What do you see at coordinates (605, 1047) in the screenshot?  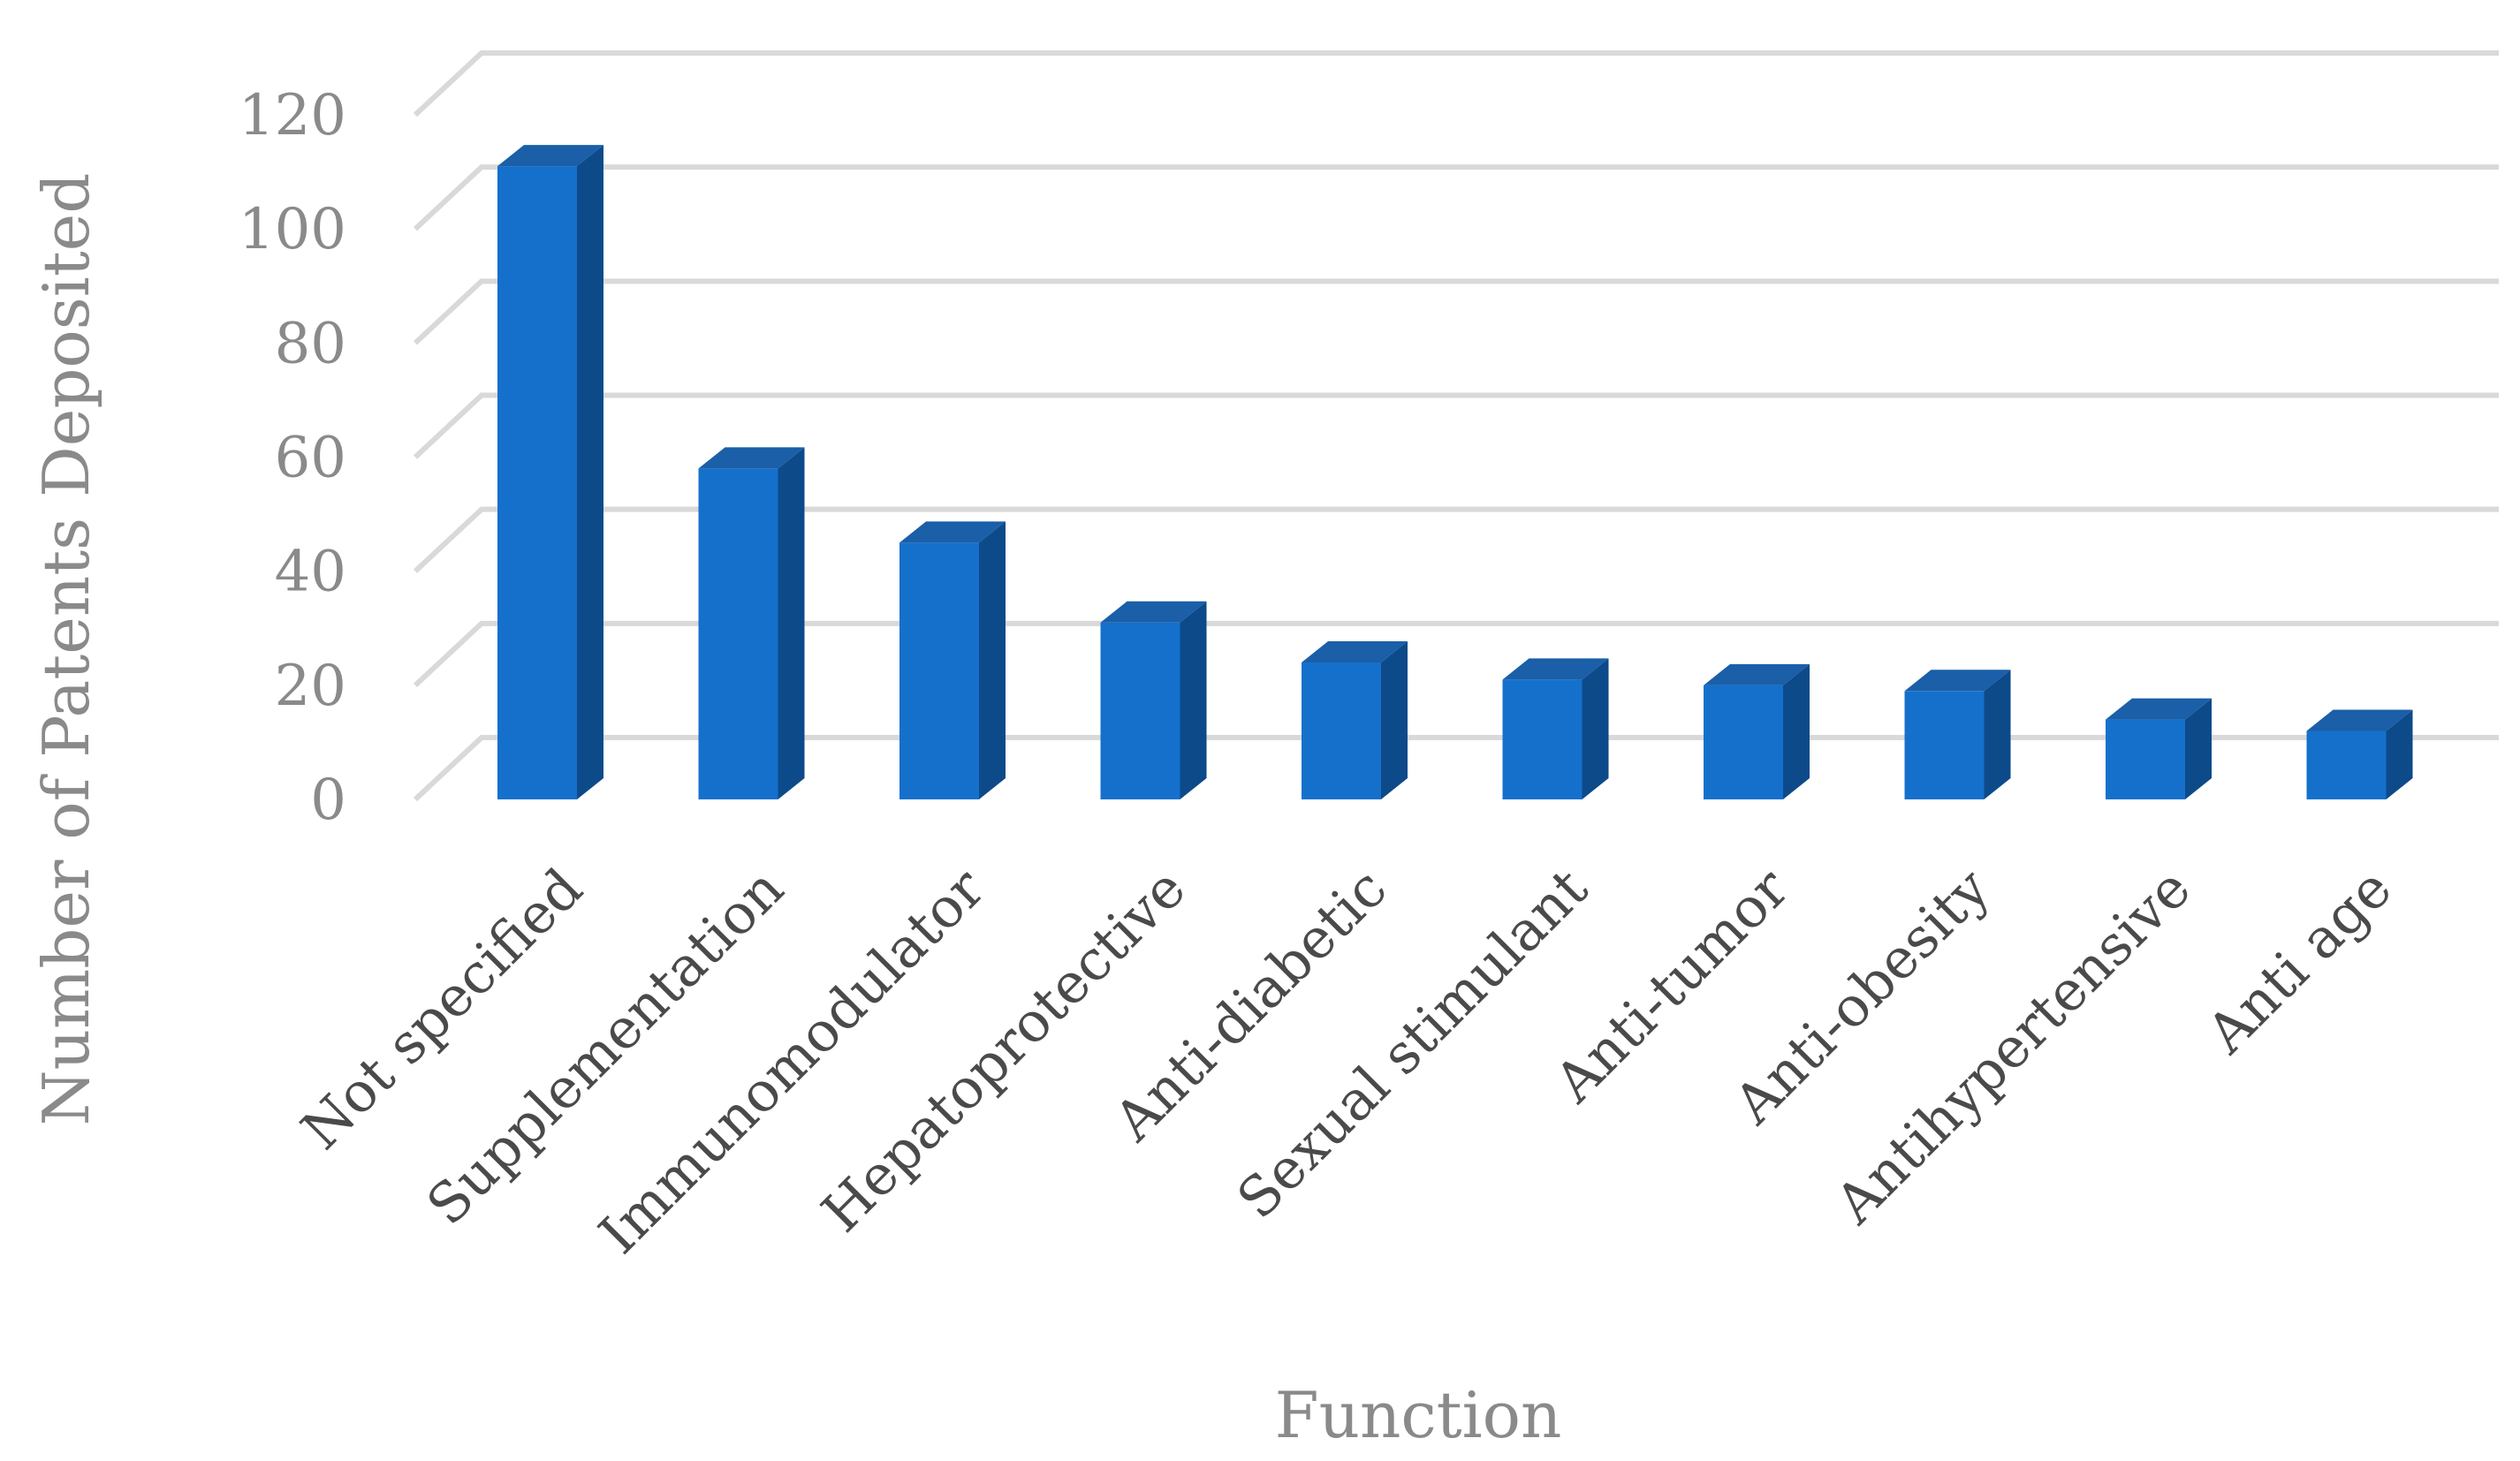 I see `x-category-label: Supplementation` at bounding box center [605, 1047].